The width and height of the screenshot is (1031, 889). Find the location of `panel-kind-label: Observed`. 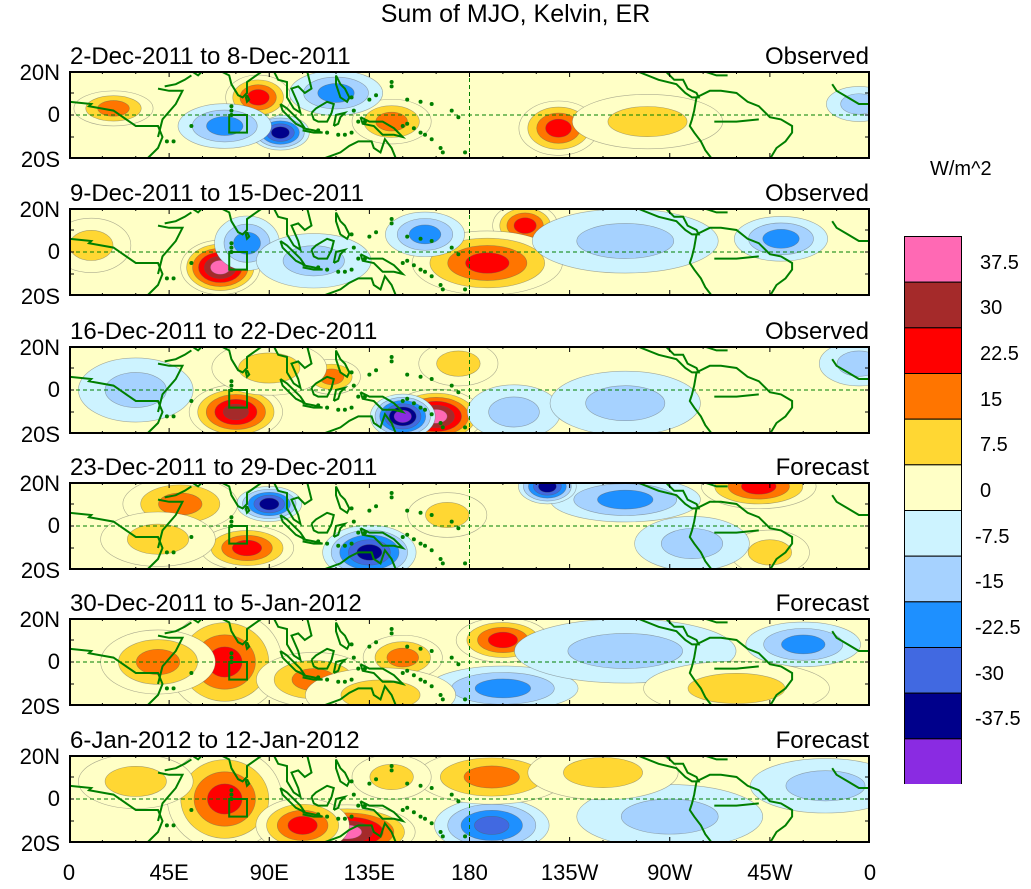

panel-kind-label: Observed is located at coordinates (816, 331).